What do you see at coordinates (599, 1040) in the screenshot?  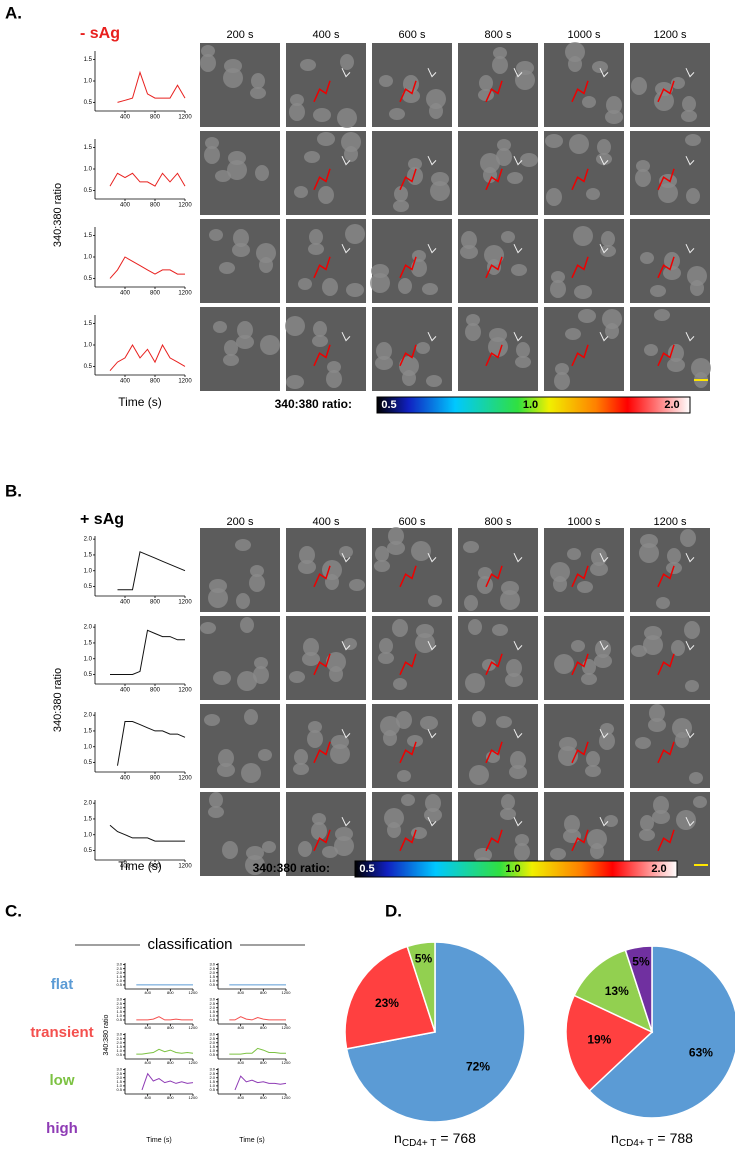 I see `pie-label: 19%` at bounding box center [599, 1040].